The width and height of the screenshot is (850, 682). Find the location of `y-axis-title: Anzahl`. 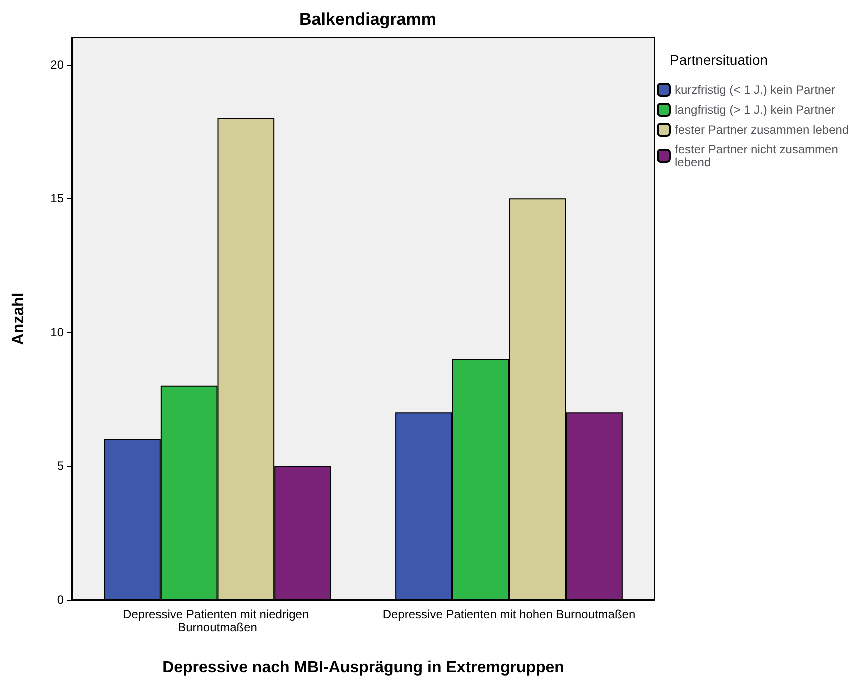

y-axis-title: Anzahl is located at coordinates (19, 319).